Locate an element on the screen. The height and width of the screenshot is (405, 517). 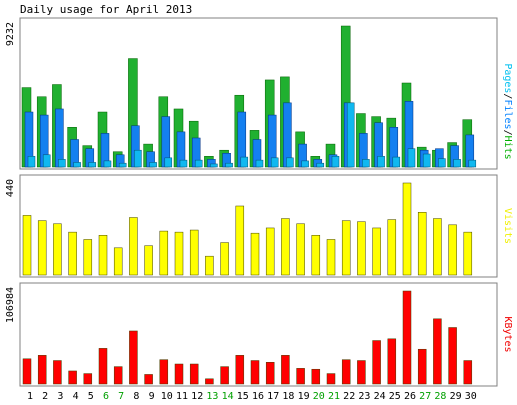
x-tick-label: 1 is located at coordinates (30, 396).